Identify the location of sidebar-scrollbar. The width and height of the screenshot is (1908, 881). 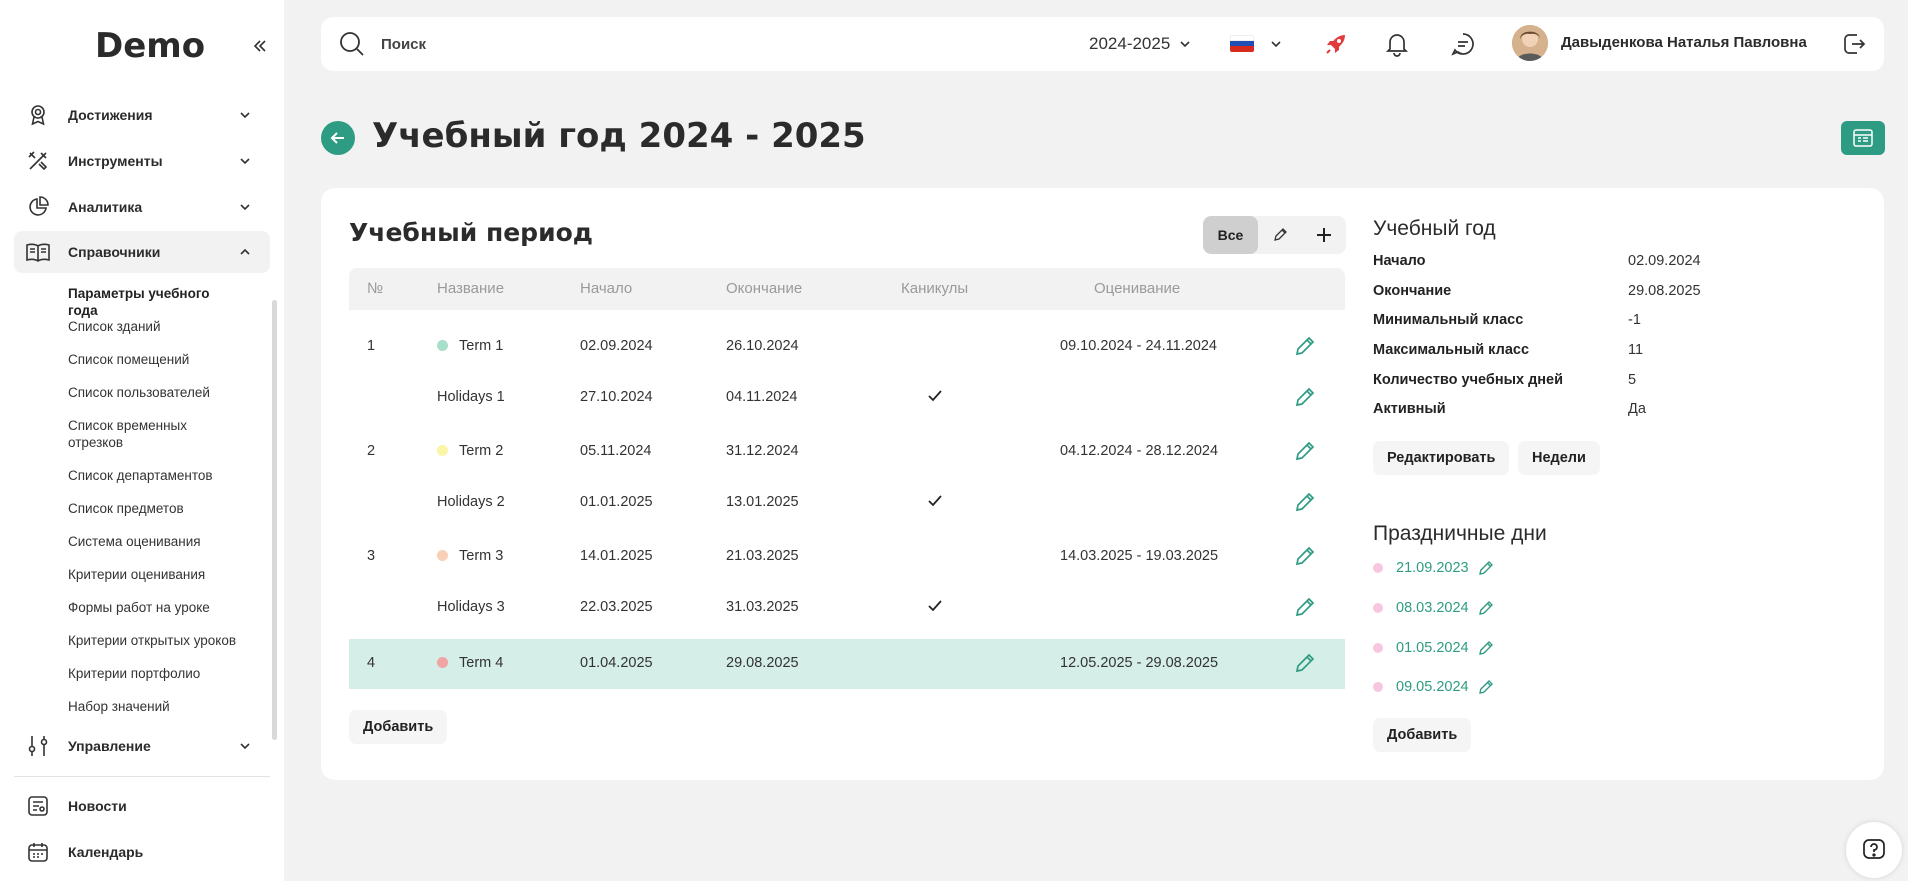
(274, 520).